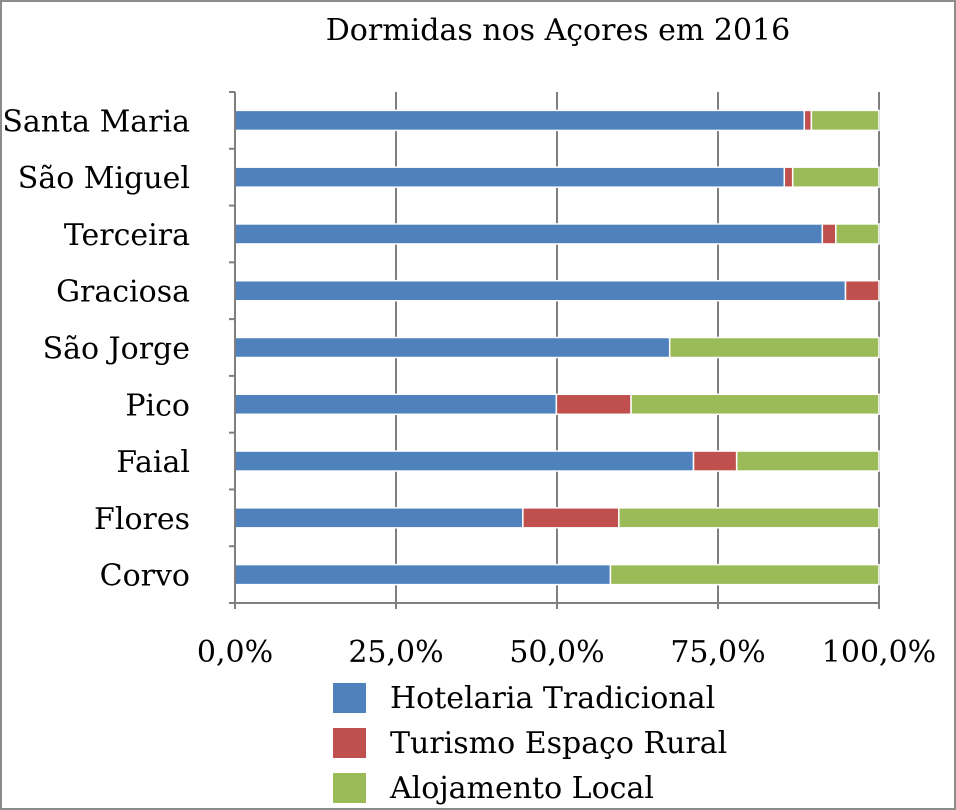  What do you see at coordinates (845, 120) in the screenshot?
I see `bar-santa-maria-alojamento-local` at bounding box center [845, 120].